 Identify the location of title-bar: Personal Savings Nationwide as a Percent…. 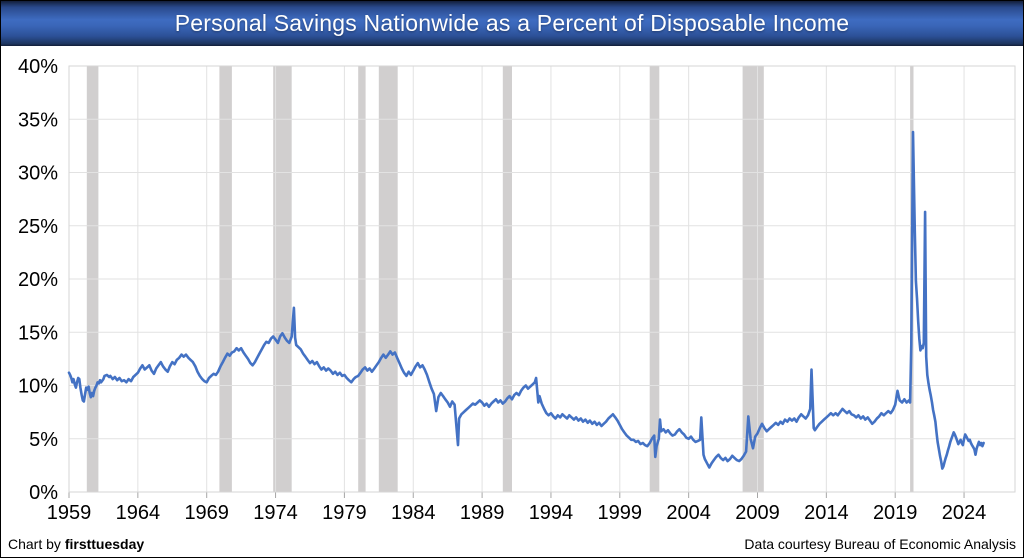
(512, 23).